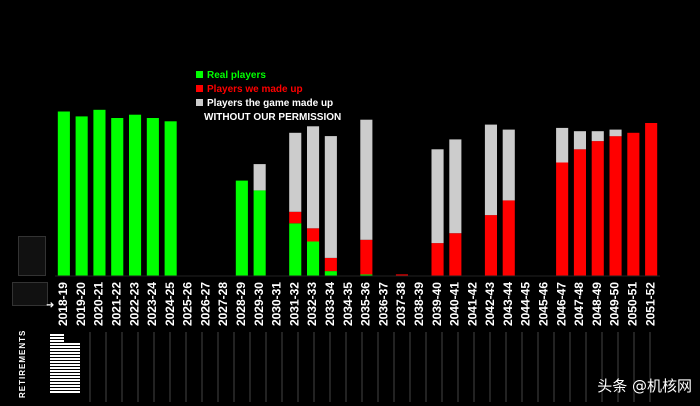 The width and height of the screenshot is (700, 406). Describe the element at coordinates (236, 75) in the screenshot. I see `legend-label: Real players` at that location.